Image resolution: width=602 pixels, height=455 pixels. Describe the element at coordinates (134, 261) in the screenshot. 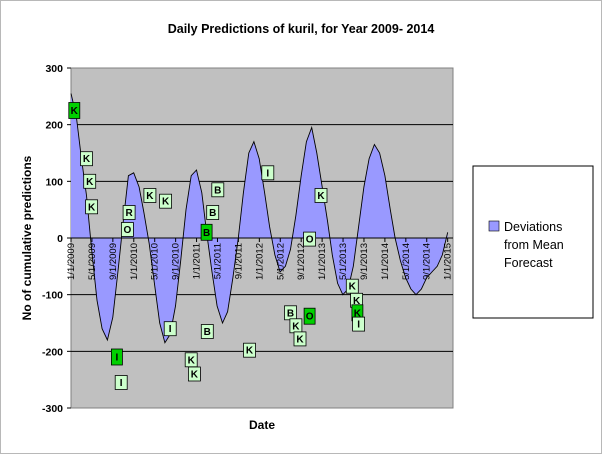

I see `x-tick-label: 1/1/2010` at that location.